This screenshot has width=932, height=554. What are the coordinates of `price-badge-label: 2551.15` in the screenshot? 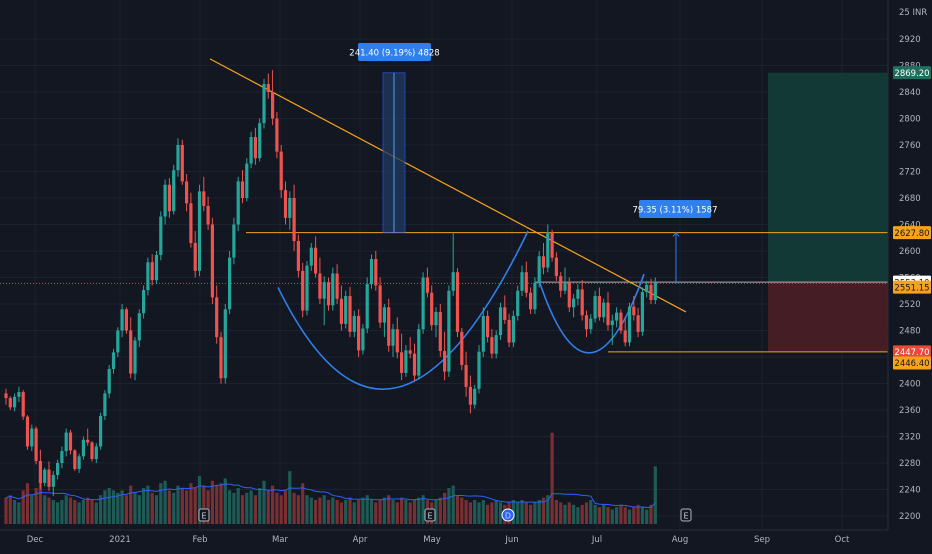 It's located at (911, 288).